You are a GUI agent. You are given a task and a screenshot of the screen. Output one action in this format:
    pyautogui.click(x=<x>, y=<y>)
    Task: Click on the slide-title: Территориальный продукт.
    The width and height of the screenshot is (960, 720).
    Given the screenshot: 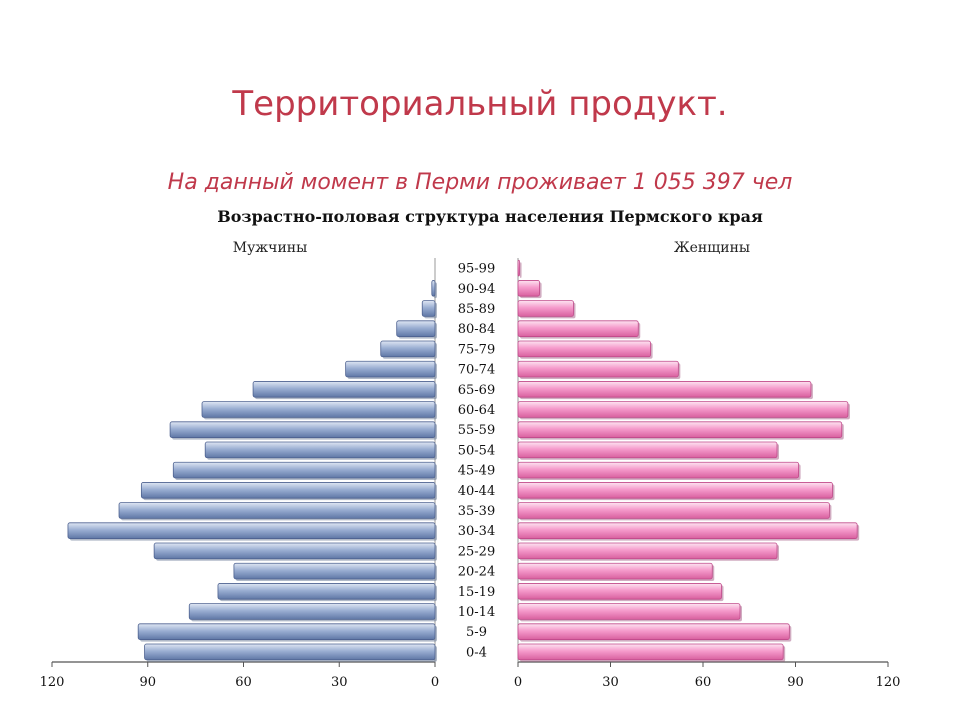 What is the action you would take?
    pyautogui.click(x=480, y=104)
    